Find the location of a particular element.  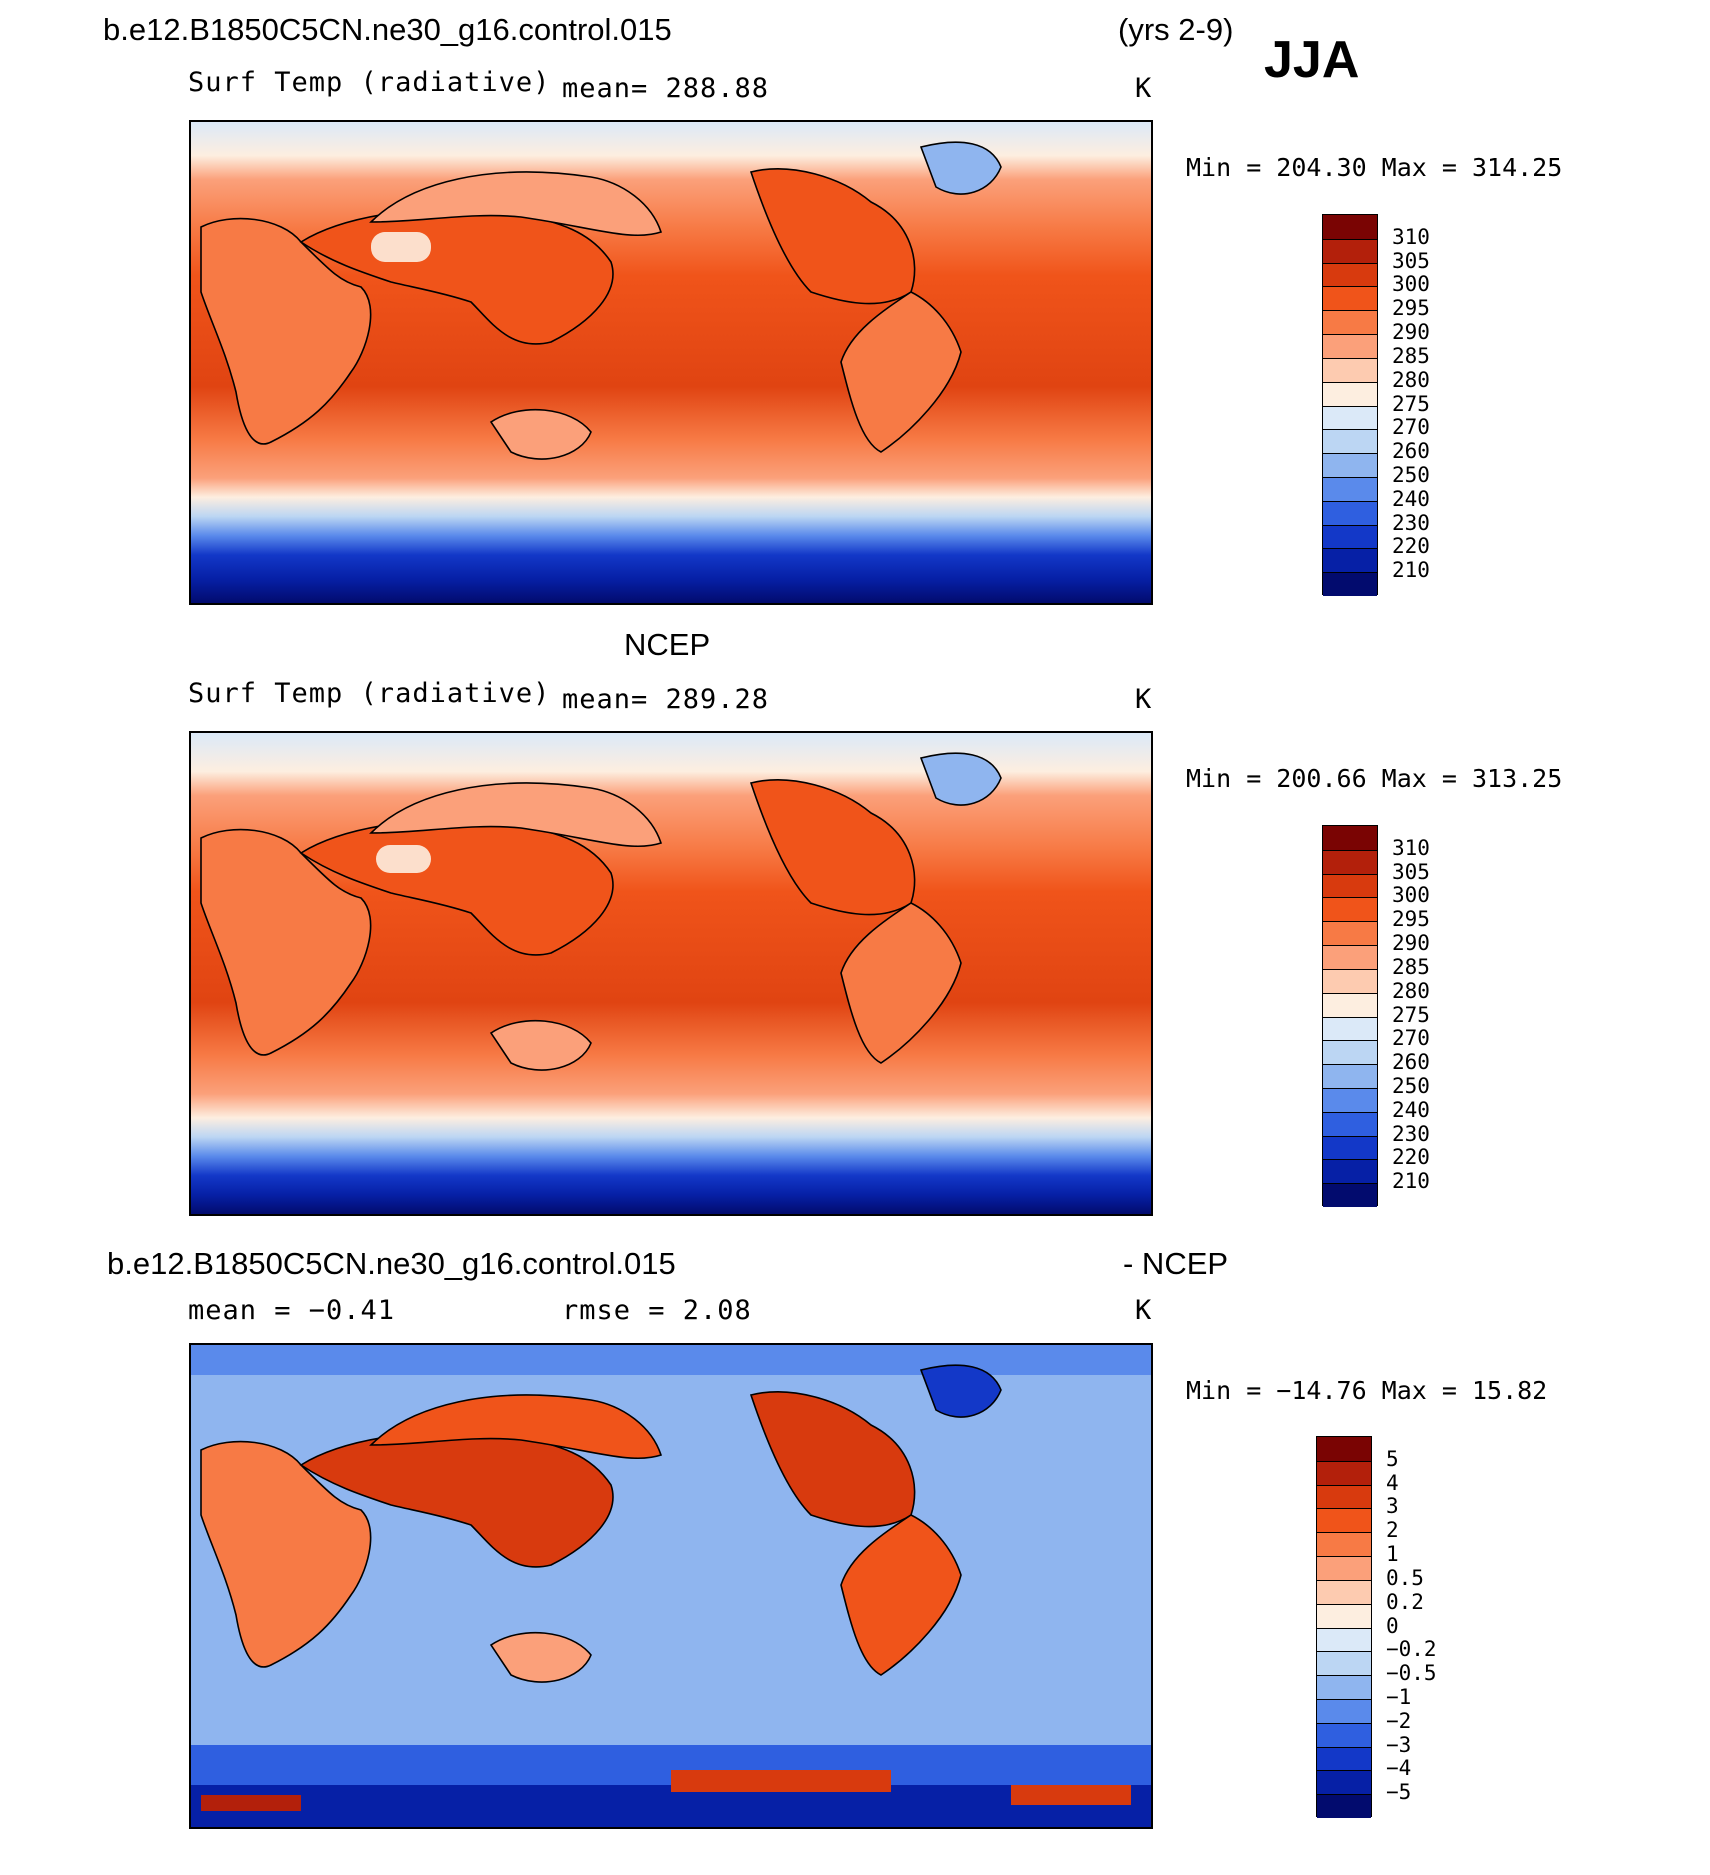

panel2-field-label: Surf Temp (radiative) is located at coordinates (369, 693).